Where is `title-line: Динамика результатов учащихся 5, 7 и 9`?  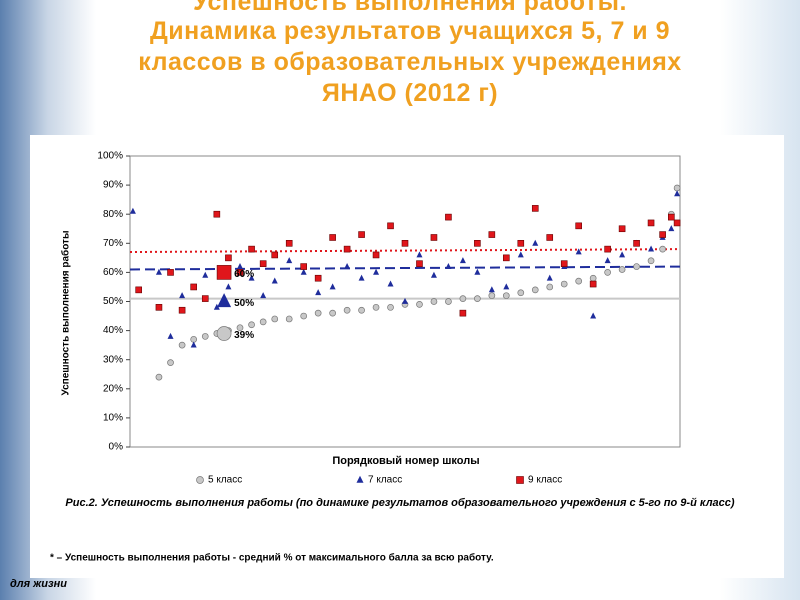 title-line: Динамика результатов учащихся 5, 7 и 9 is located at coordinates (410, 31).